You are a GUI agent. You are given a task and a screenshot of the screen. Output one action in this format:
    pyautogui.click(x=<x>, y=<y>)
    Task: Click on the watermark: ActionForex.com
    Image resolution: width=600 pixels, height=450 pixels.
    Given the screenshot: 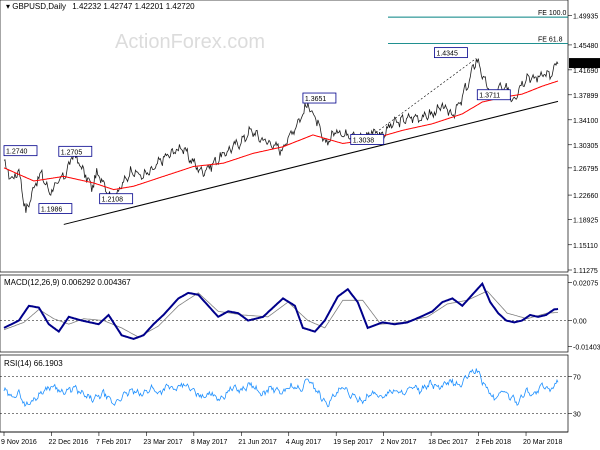 What is the action you would take?
    pyautogui.click(x=190, y=42)
    